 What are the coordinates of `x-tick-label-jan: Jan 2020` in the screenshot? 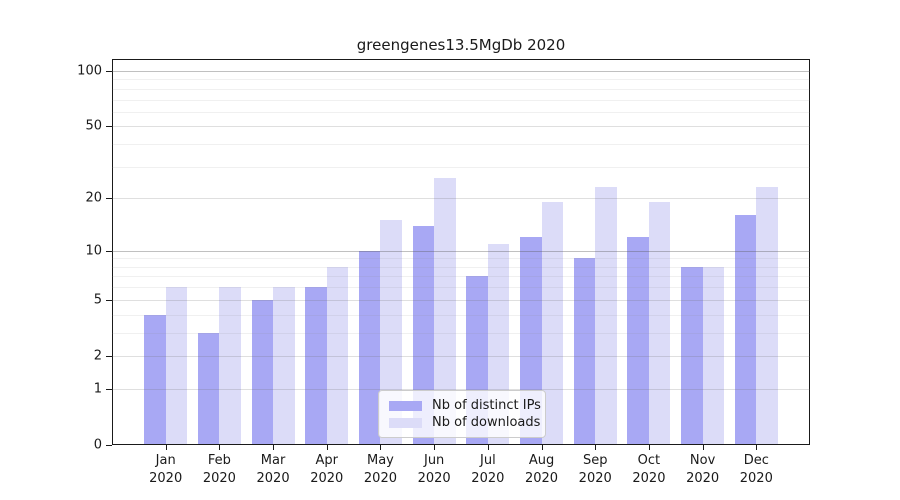 It's located at (166, 469).